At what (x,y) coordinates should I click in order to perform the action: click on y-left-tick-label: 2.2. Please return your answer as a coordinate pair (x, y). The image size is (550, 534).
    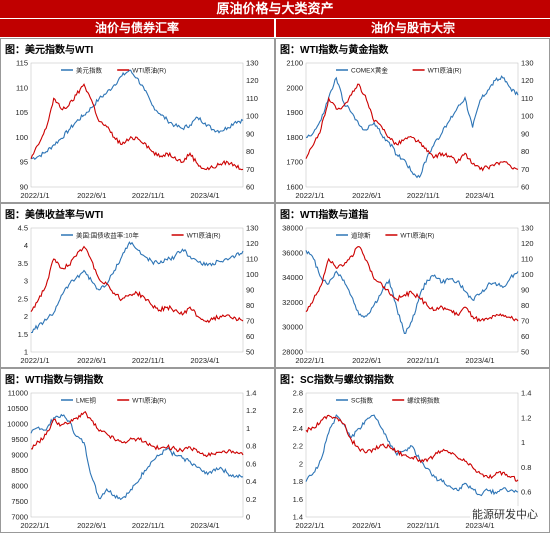
    Looking at the image, I should click on (298, 446).